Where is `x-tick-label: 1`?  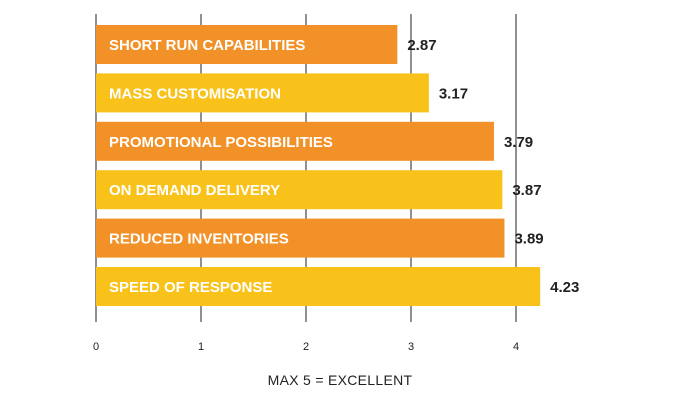 x-tick-label: 1 is located at coordinates (201, 347).